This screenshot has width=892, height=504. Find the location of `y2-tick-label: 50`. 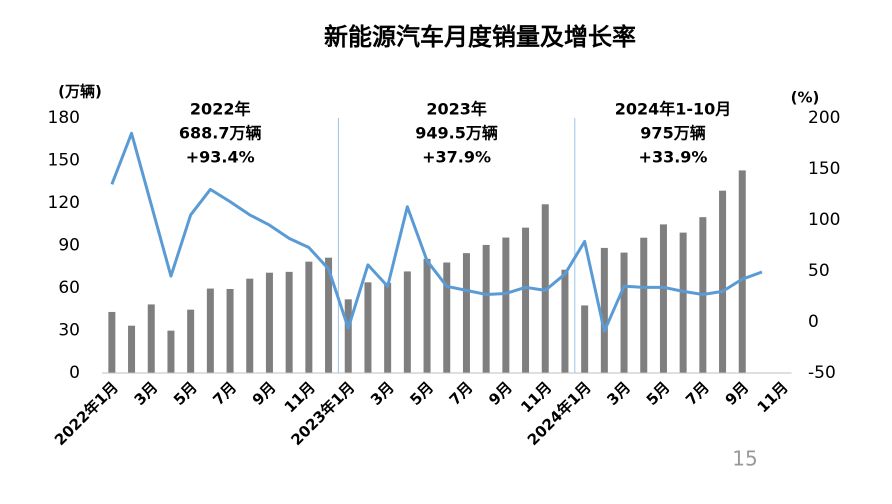

y2-tick-label: 50 is located at coordinates (819, 271).